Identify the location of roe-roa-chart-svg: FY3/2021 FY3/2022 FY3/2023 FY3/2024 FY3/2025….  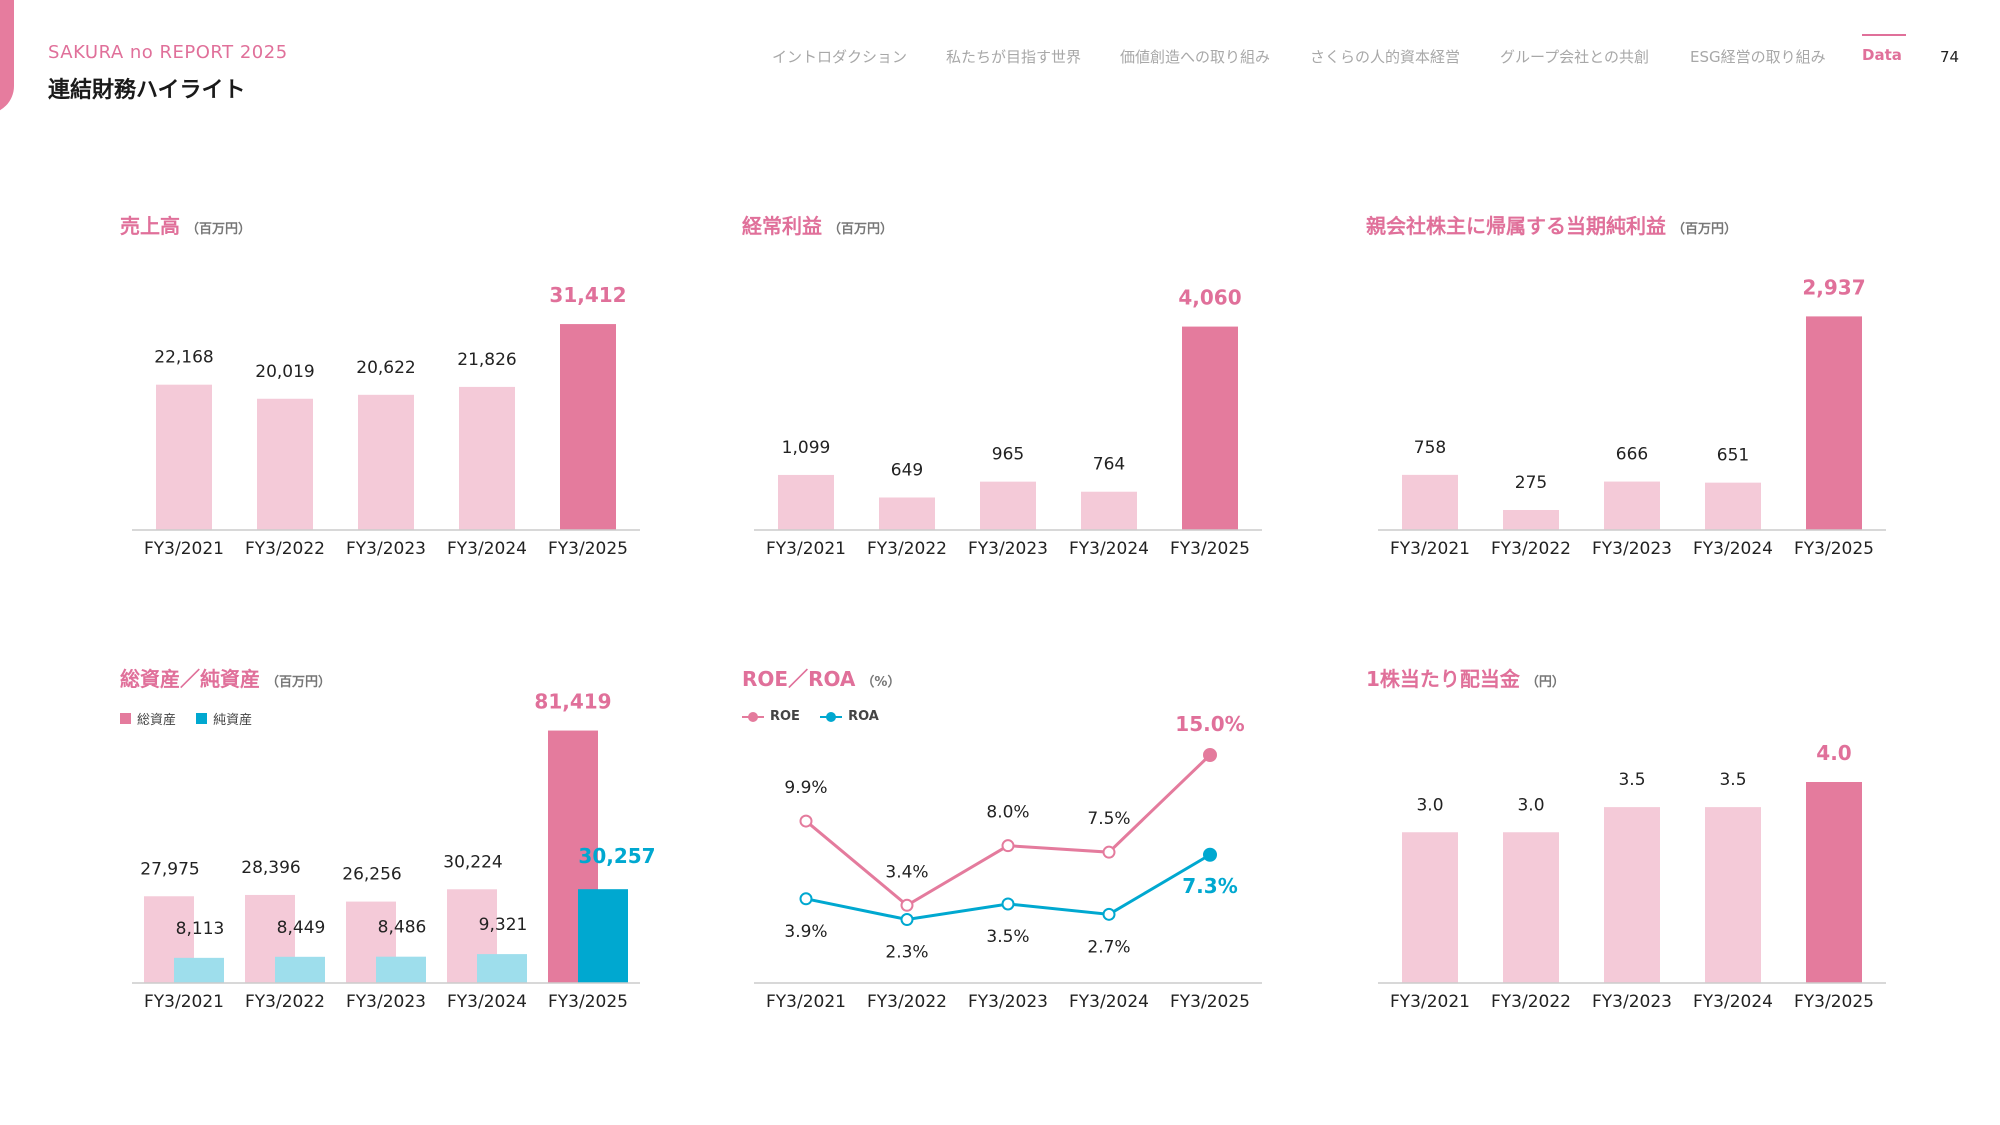
(1008, 862).